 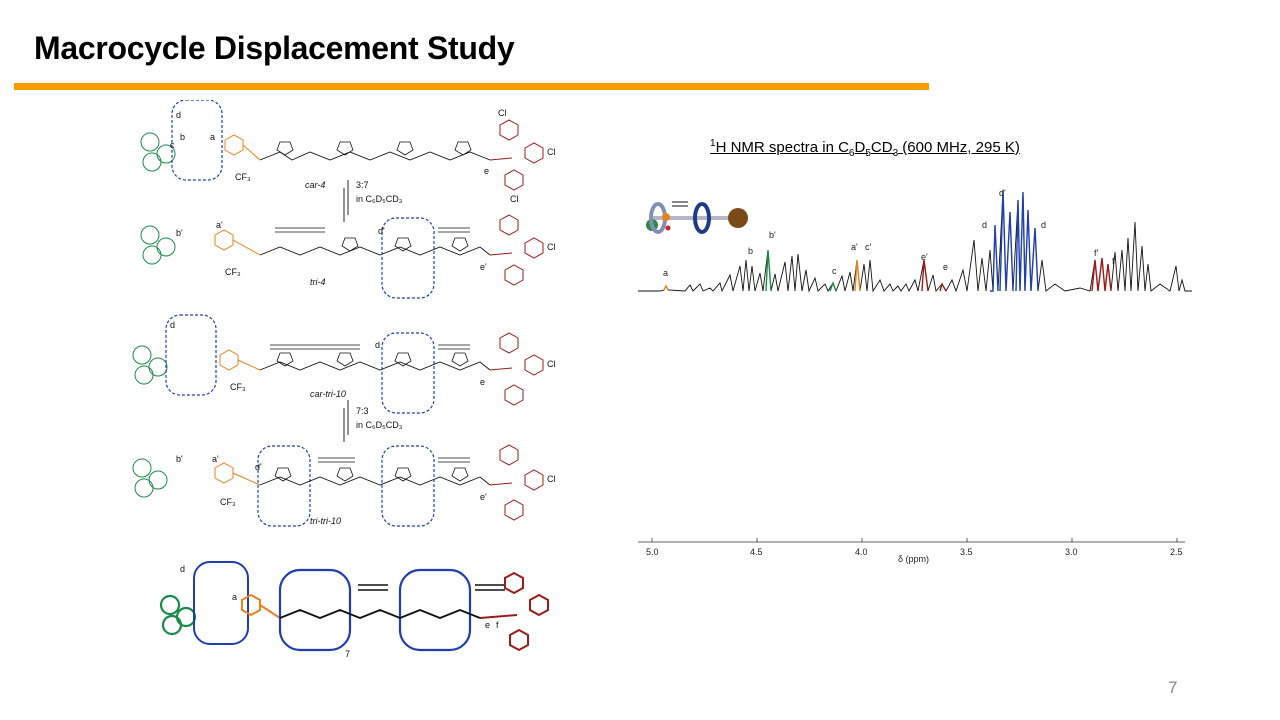 What do you see at coordinates (325, 521) in the screenshot?
I see `svg-text: tri-tri-10` at bounding box center [325, 521].